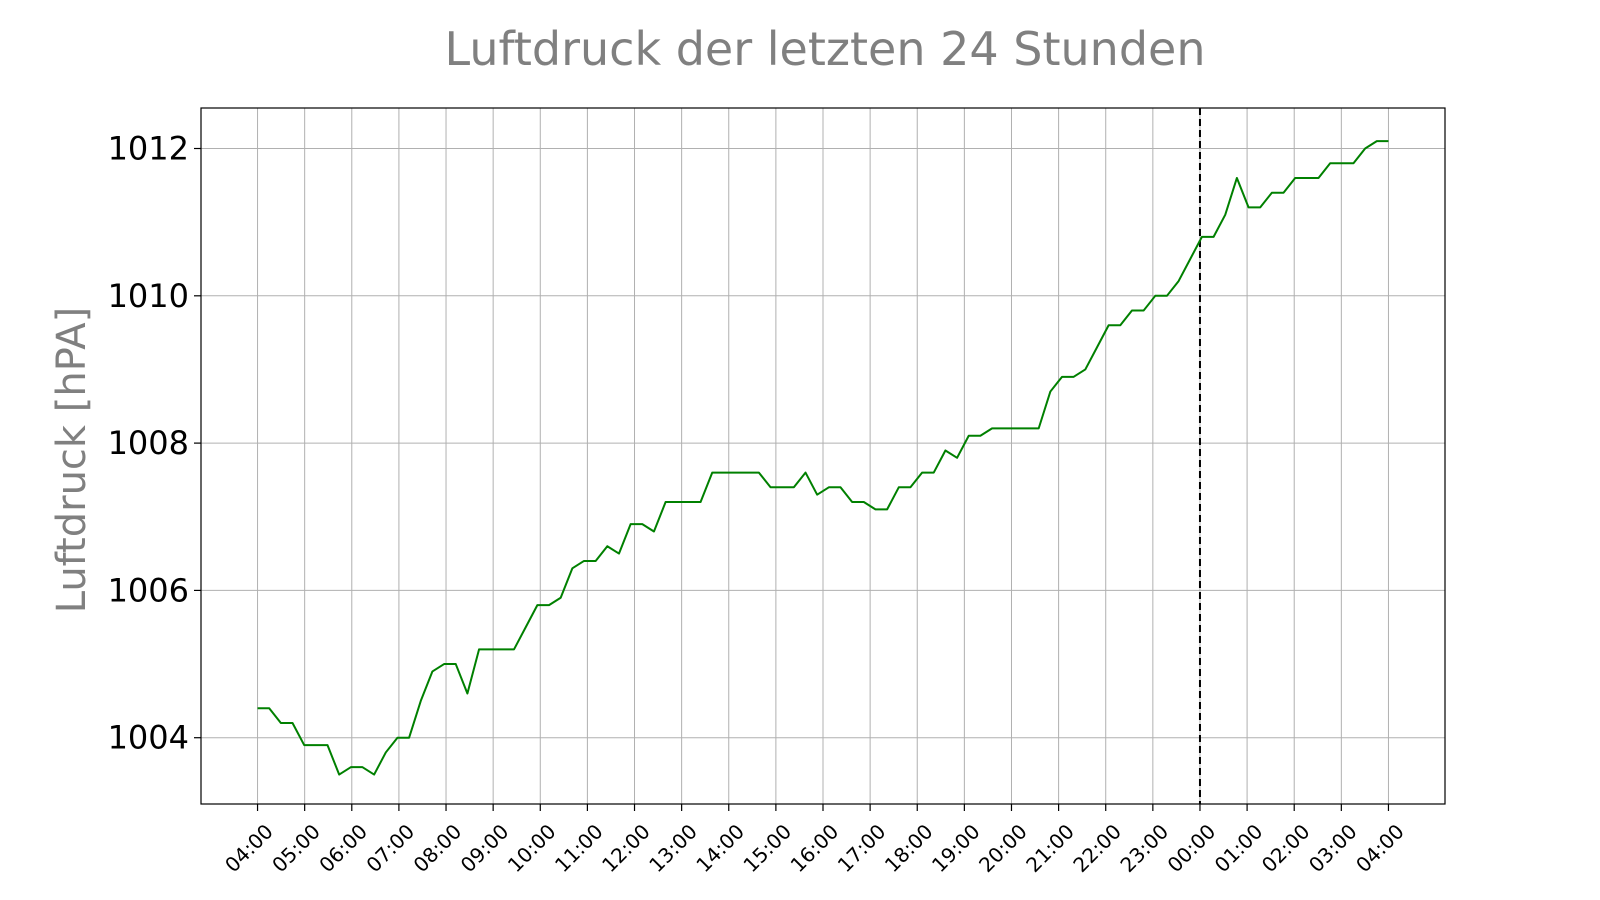 The height and width of the screenshot is (900, 1600). What do you see at coordinates (390, 848) in the screenshot?
I see `x-tick-label: 07:00` at bounding box center [390, 848].